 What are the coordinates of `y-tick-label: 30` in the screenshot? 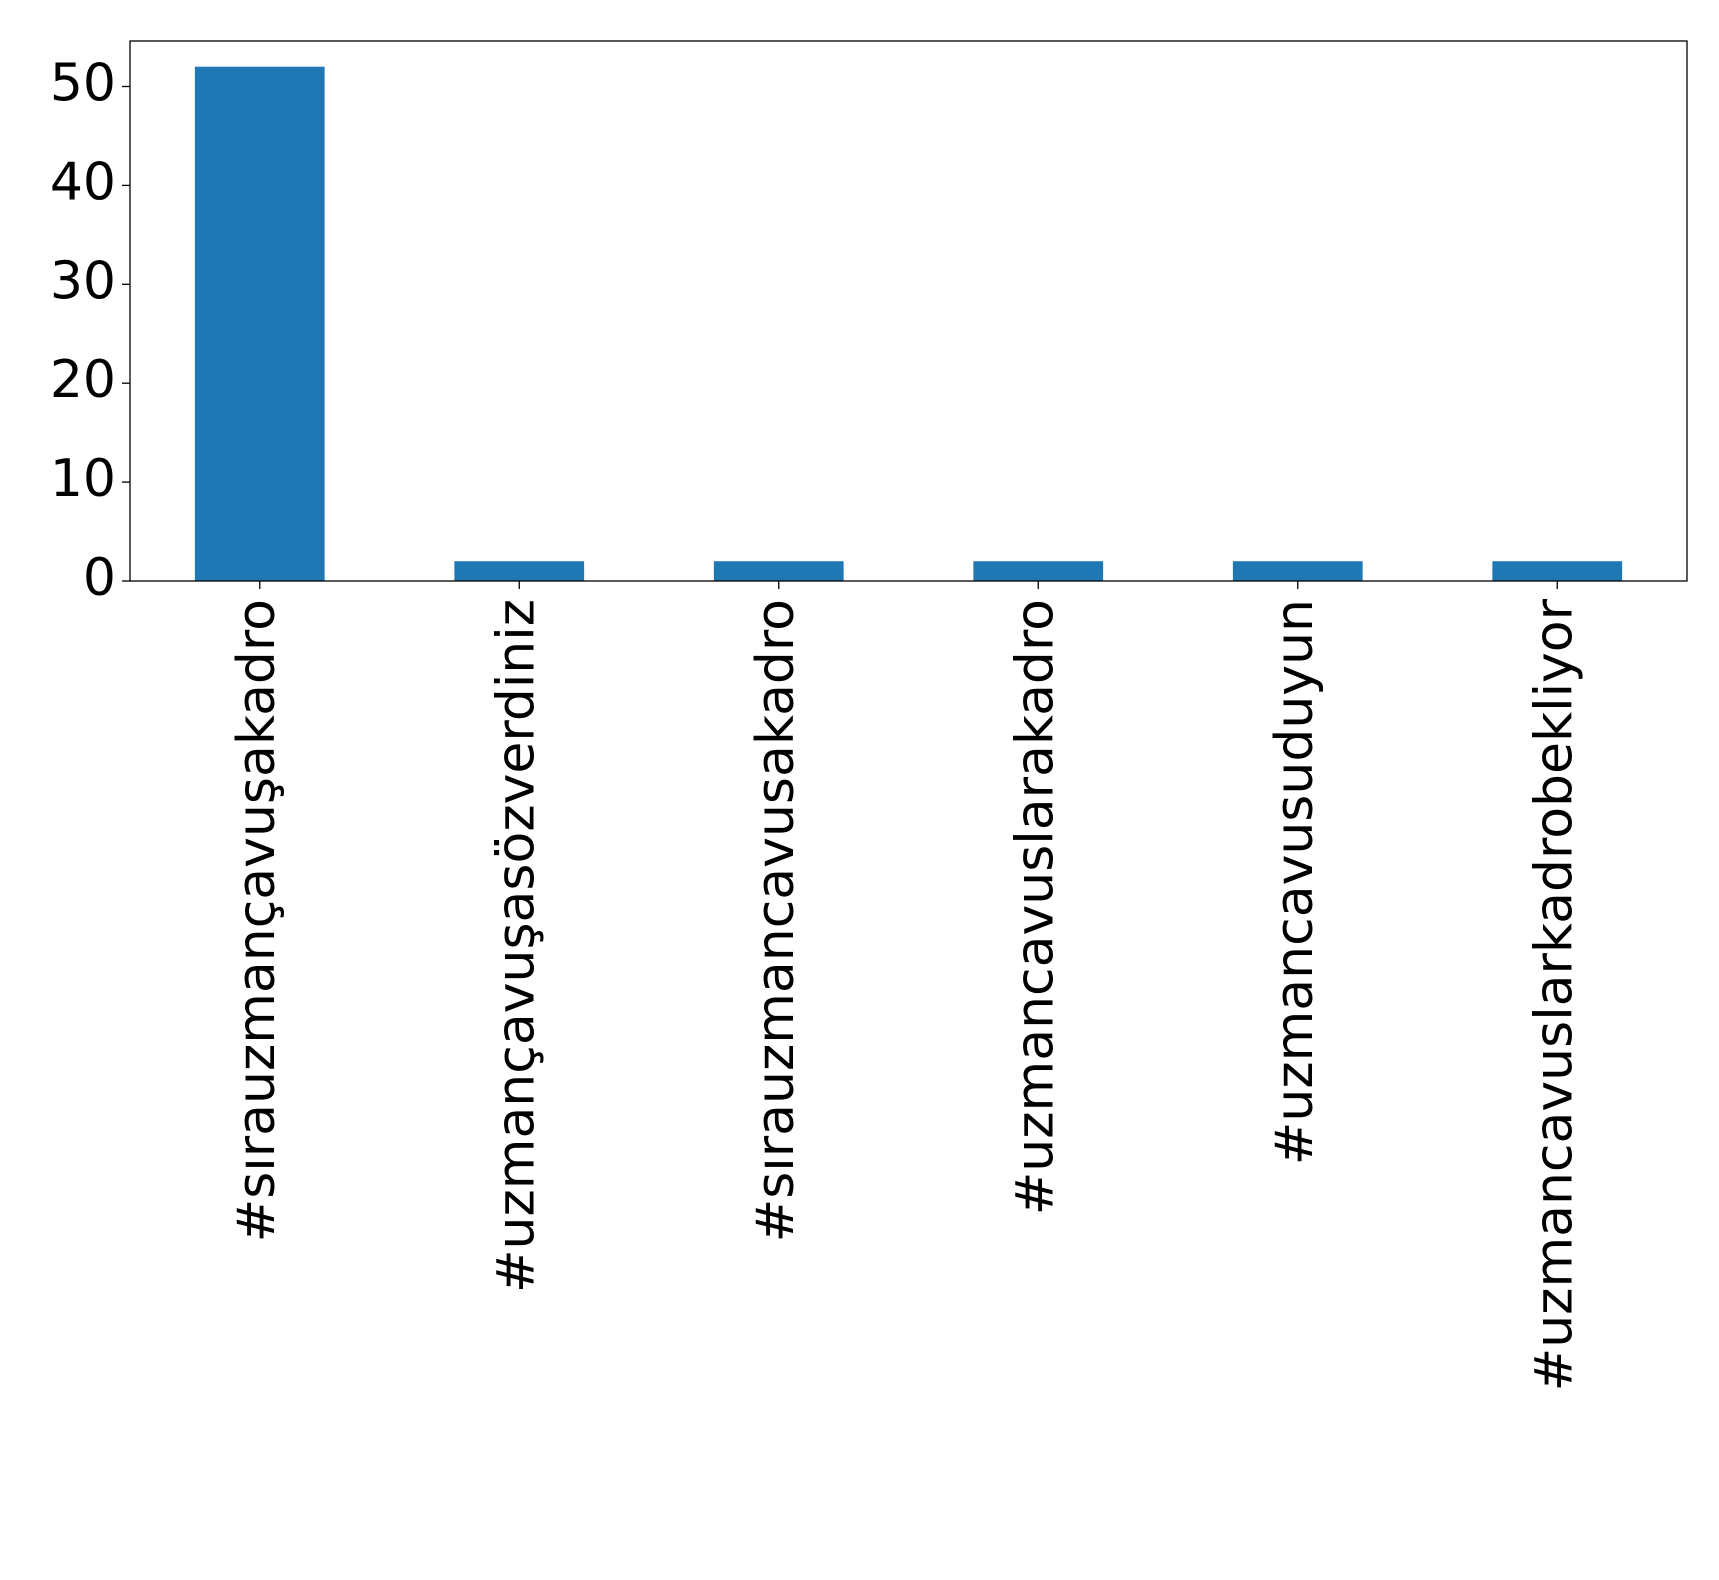 It's located at (83, 281).